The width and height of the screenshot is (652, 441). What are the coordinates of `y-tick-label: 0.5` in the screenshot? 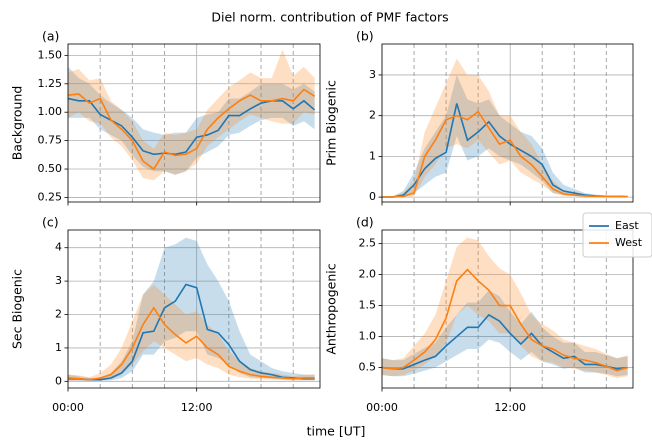 It's located at (368, 367).